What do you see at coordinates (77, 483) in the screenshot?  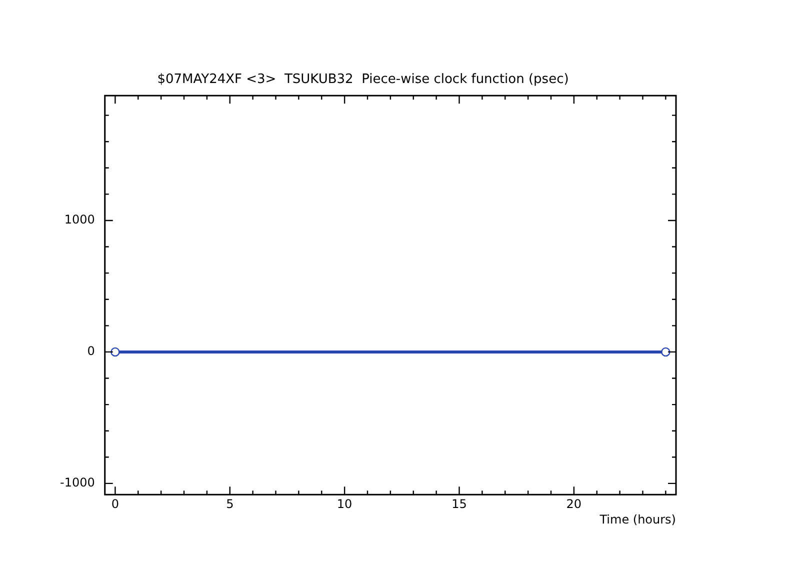 I see `y-tick-label: -1000` at bounding box center [77, 483].